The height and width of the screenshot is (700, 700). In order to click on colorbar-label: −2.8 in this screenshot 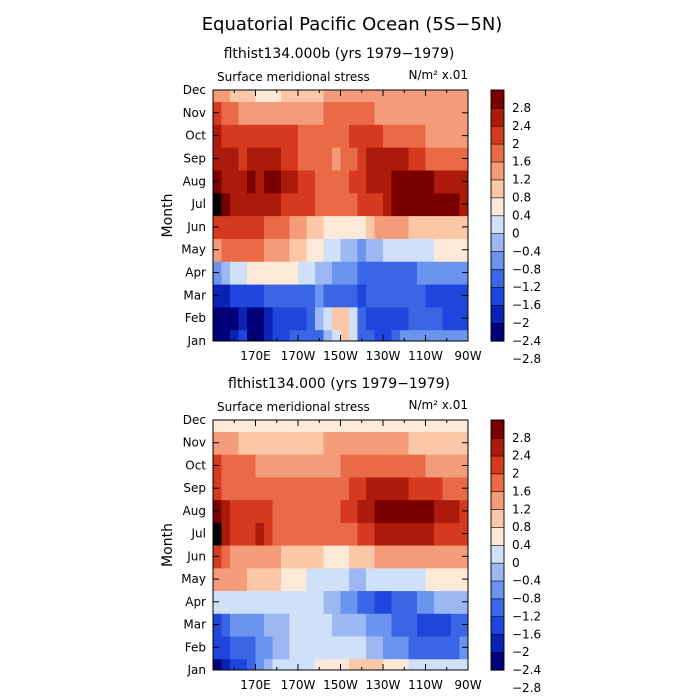, I will do `click(526, 688)`.